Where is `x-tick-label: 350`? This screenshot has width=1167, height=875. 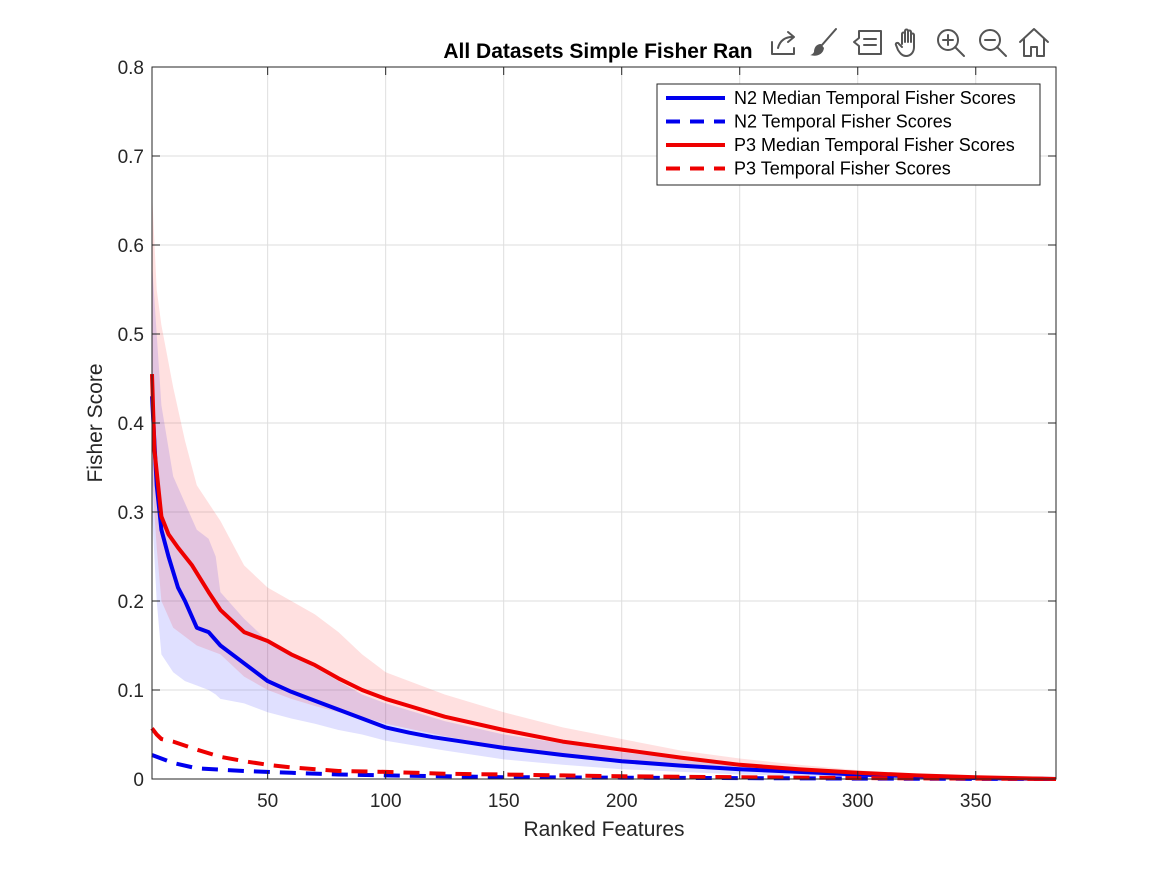 x-tick-label: 350 is located at coordinates (976, 801).